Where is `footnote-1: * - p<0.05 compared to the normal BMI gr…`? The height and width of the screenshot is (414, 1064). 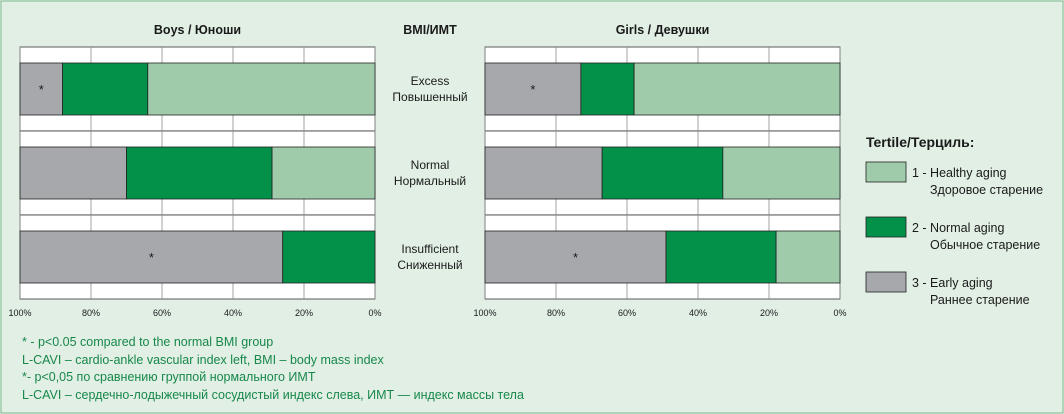
footnote-1: * - p<0.05 compared to the normal BMI gr… is located at coordinates (148, 342).